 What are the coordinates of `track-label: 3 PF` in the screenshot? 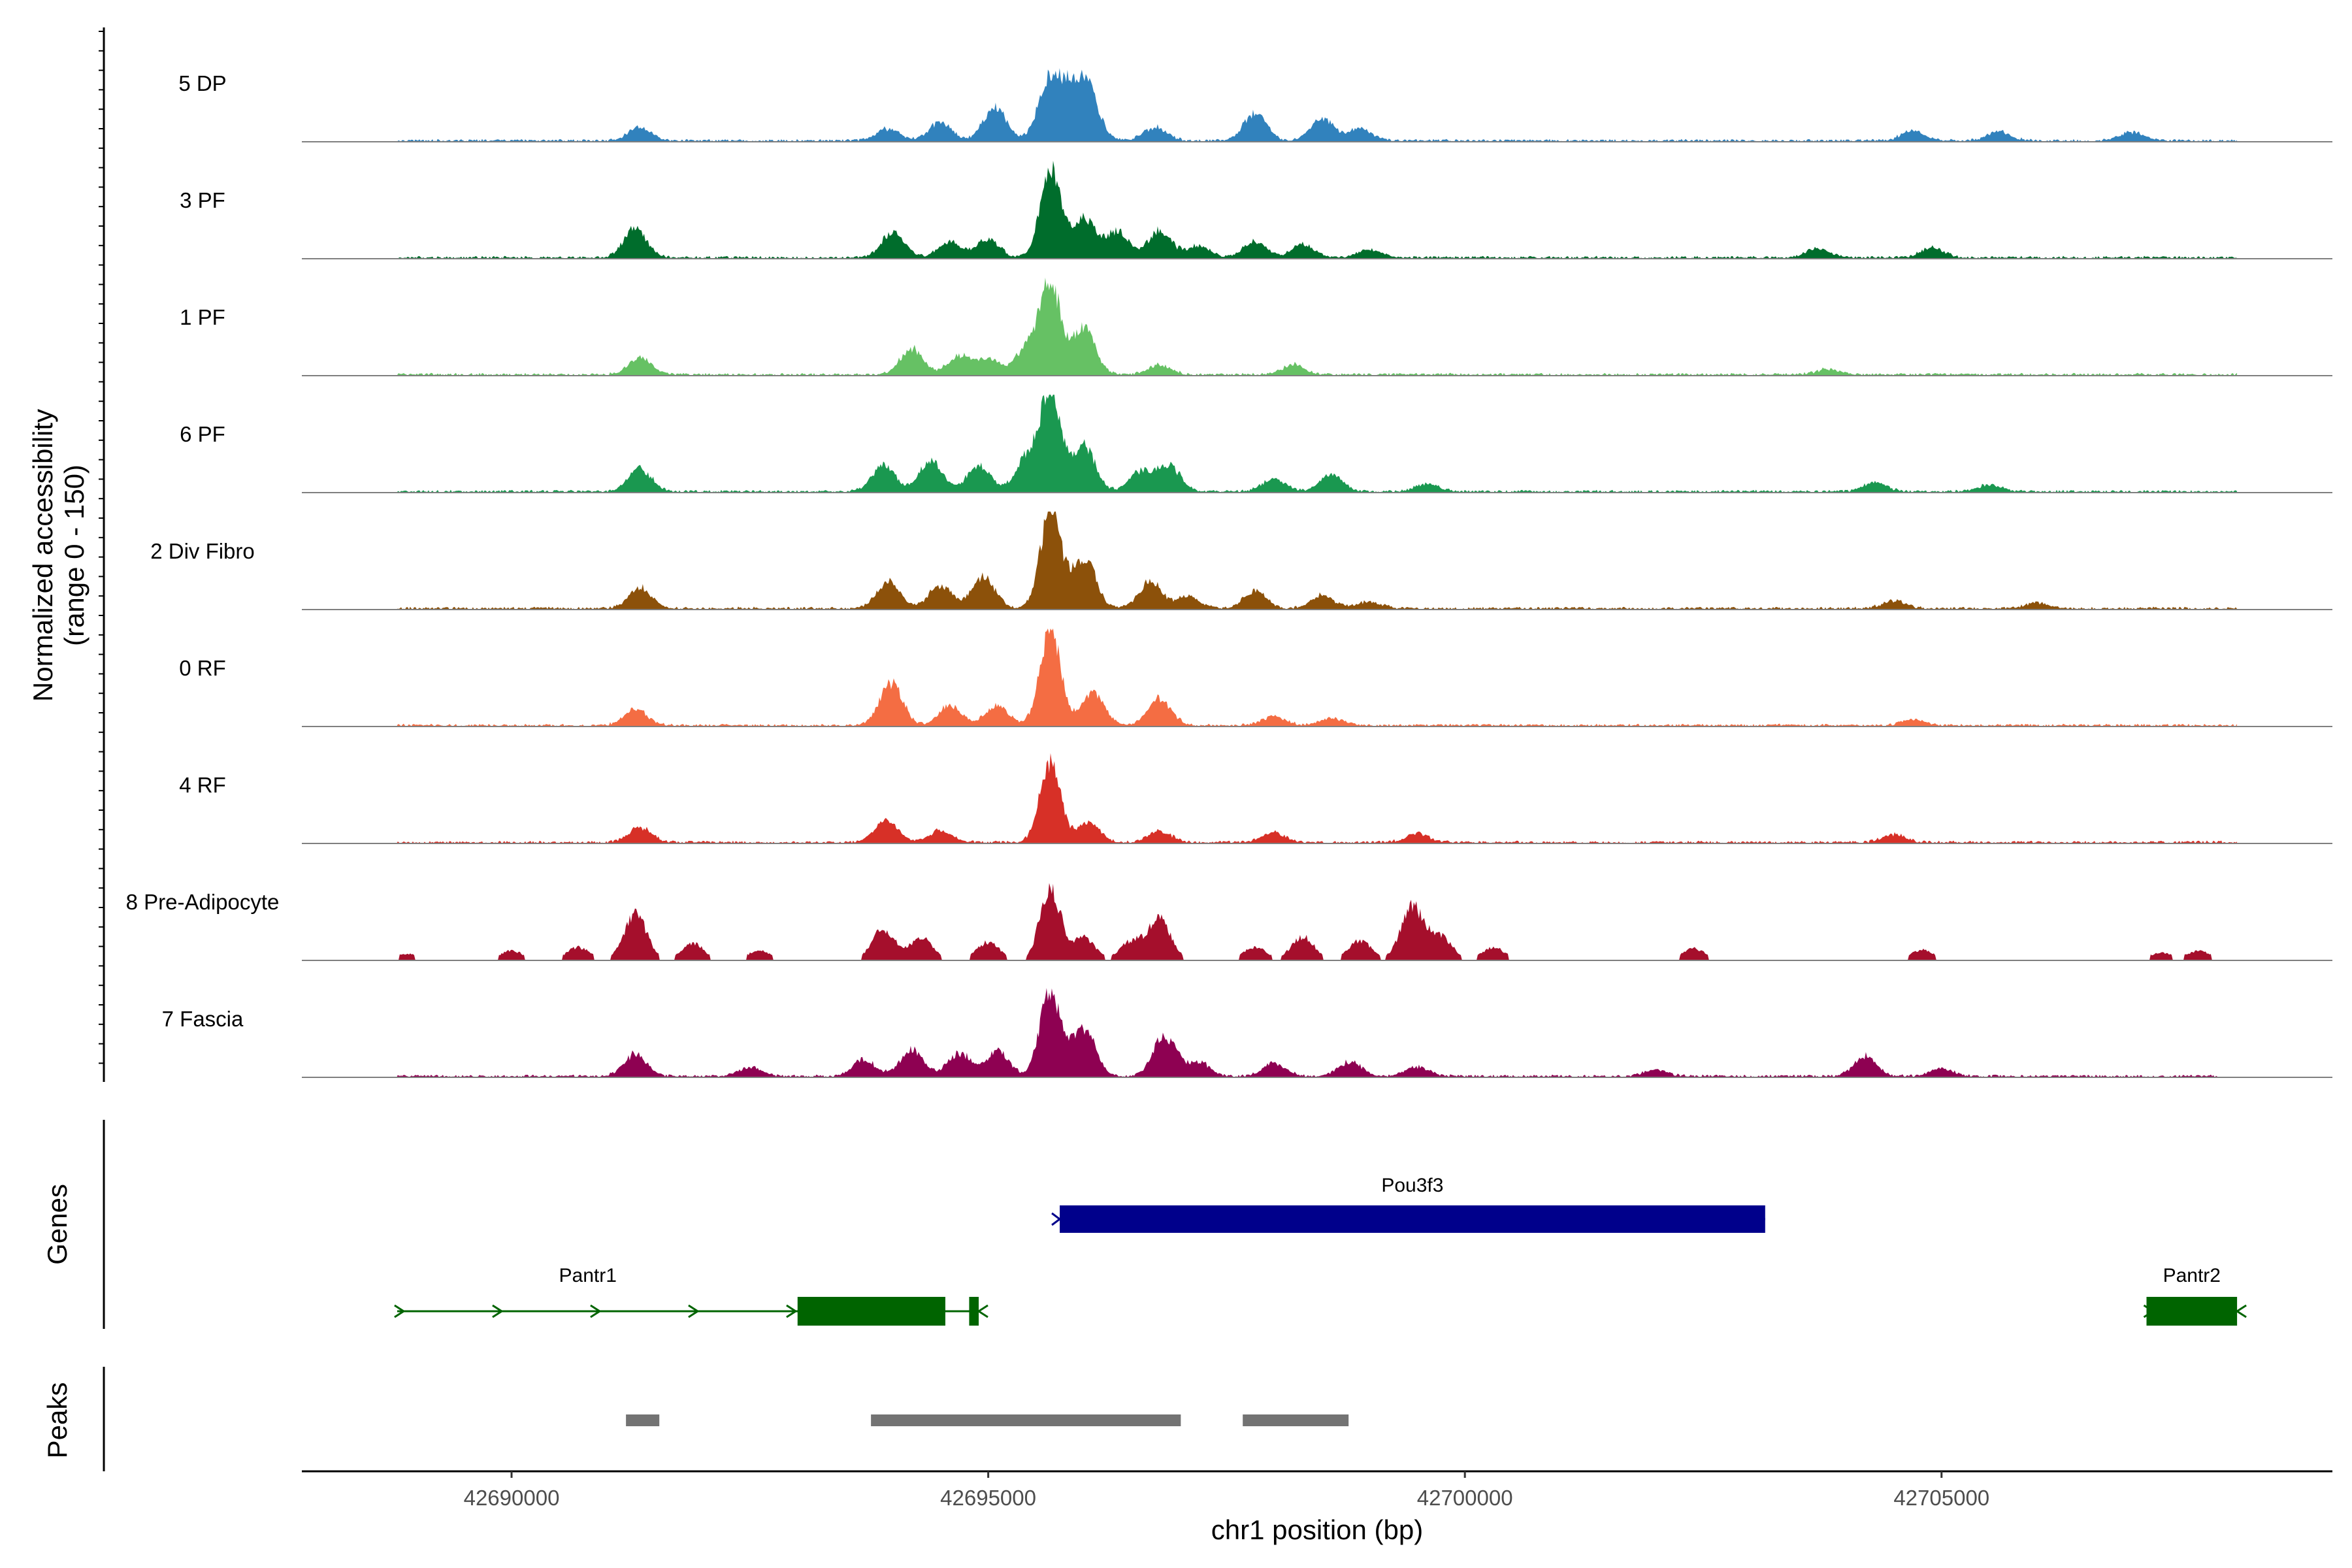 It's located at (202, 200).